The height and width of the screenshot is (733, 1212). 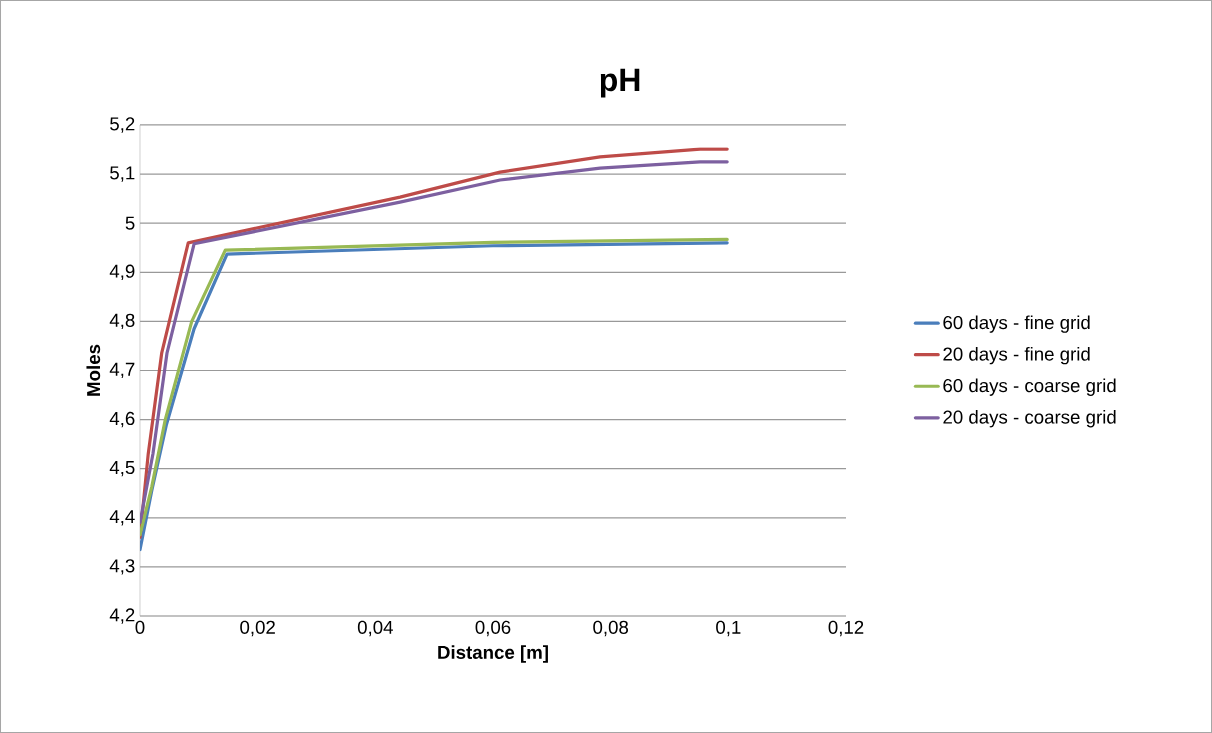 What do you see at coordinates (1029, 419) in the screenshot?
I see `legend-label: 20 days - coarse grid` at bounding box center [1029, 419].